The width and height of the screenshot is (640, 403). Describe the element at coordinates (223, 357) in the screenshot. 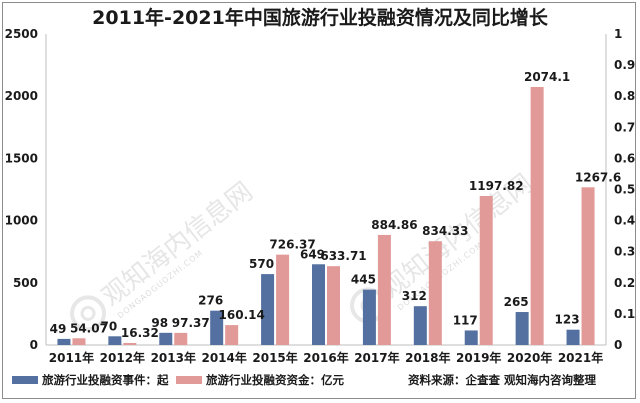

I see `x-tick-label: 2014年` at that location.